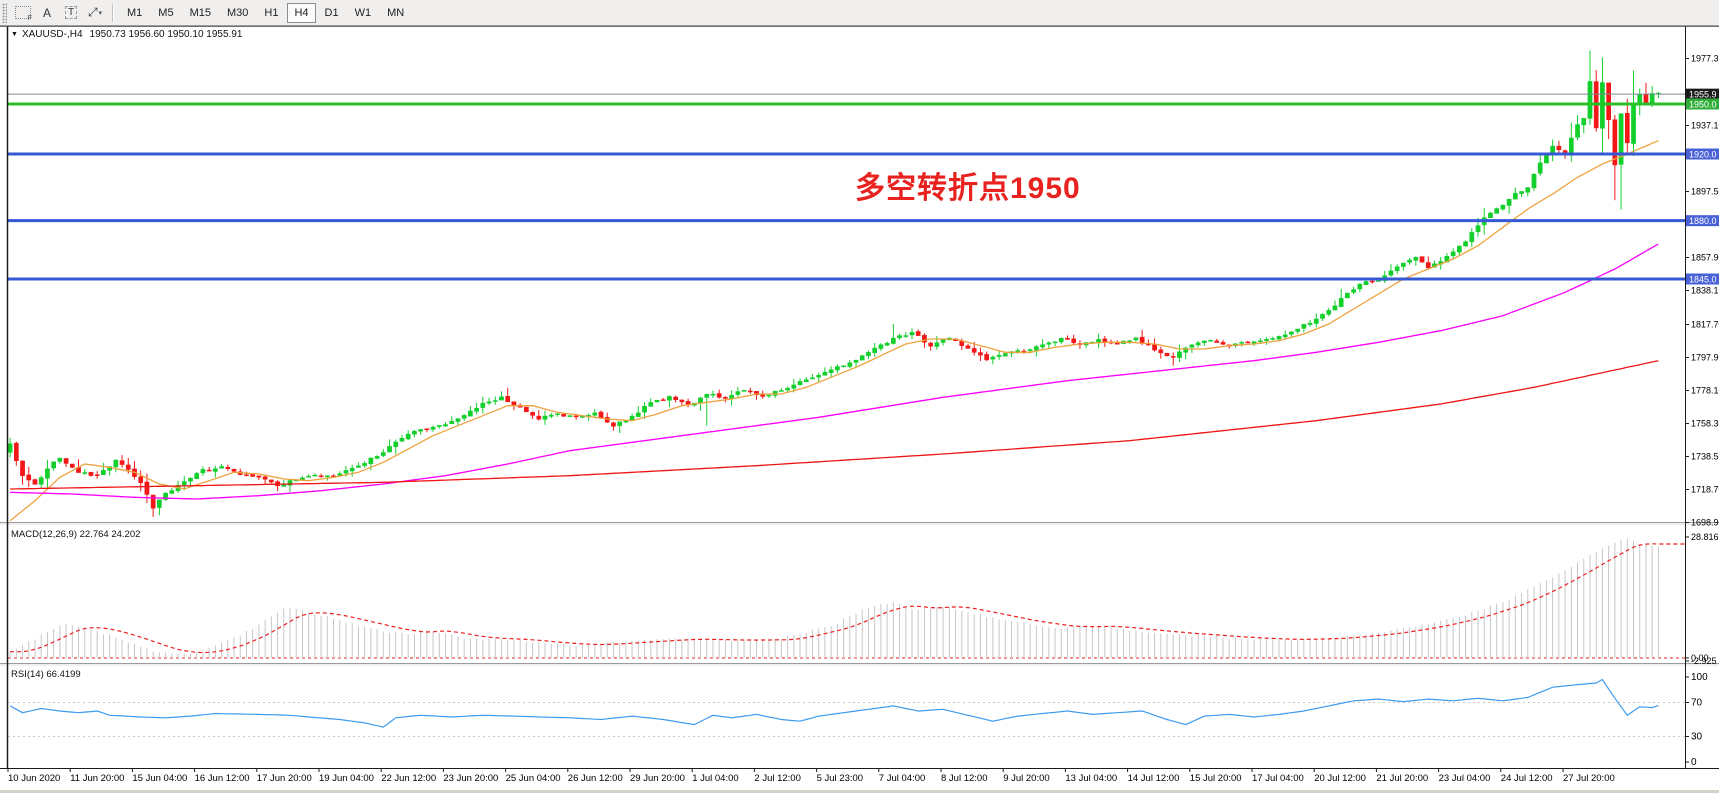 The height and width of the screenshot is (793, 1719). What do you see at coordinates (968, 188) in the screenshot?
I see `chart-annotation-text: 多空转折点1950` at bounding box center [968, 188].